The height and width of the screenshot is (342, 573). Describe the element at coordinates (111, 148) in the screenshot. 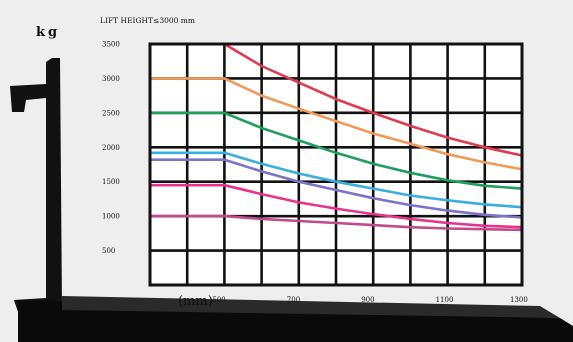

I see `y-tick-label: 2000` at that location.